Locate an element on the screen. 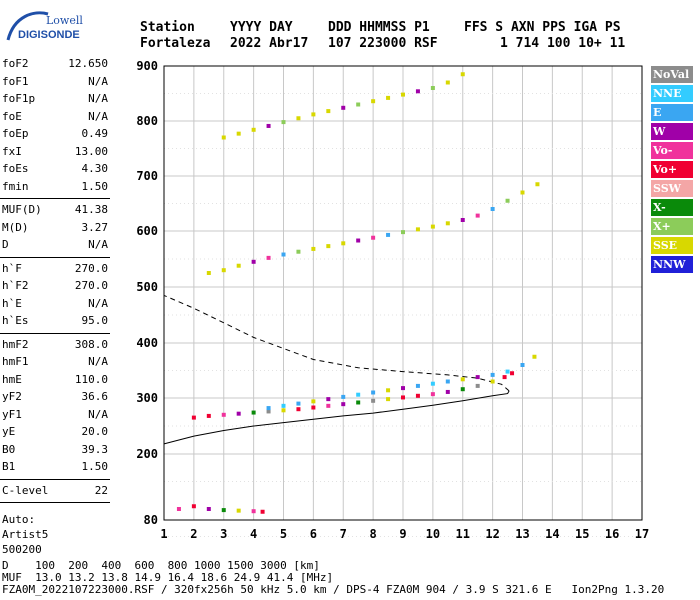  param-value: 110.0 is located at coordinates (91, 379).